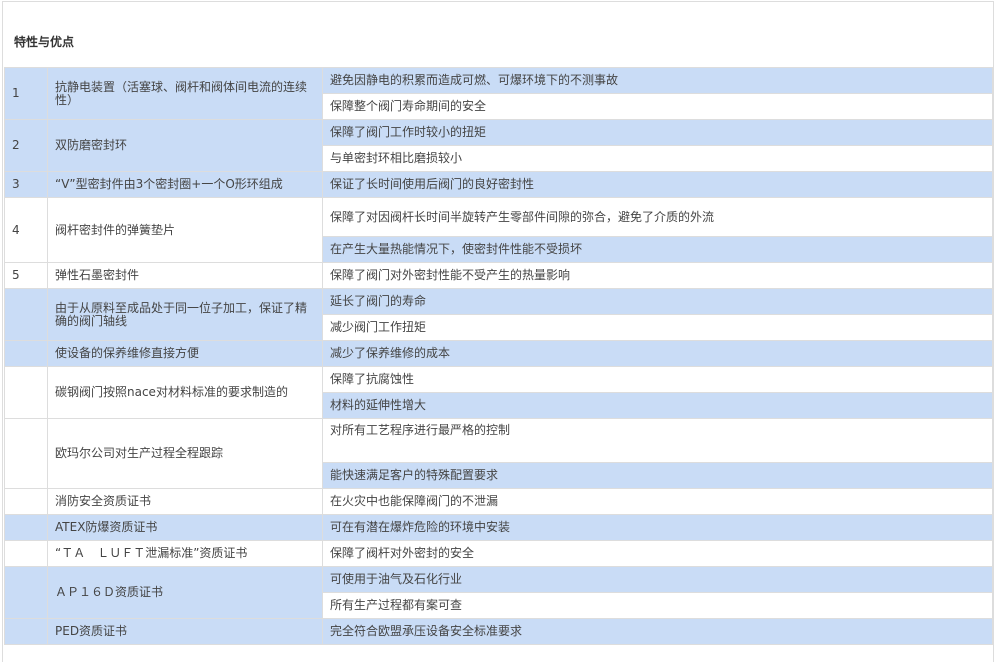 This screenshot has width=997, height=662. Describe the element at coordinates (185, 145) in the screenshot. I see `feature-cell: 双防磨密封环` at that location.